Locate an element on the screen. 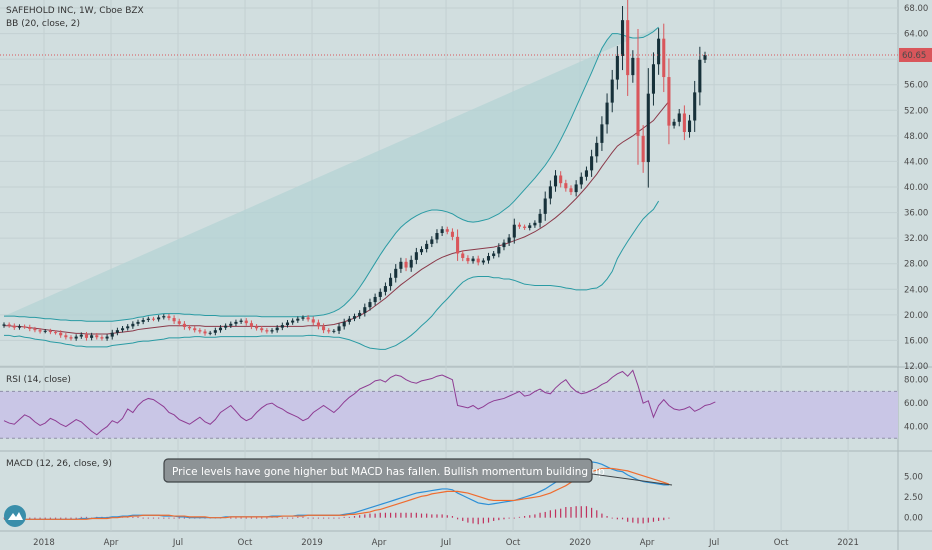 Image resolution: width=932 pixels, height=550 pixels. rsi-line is located at coordinates (359, 402).